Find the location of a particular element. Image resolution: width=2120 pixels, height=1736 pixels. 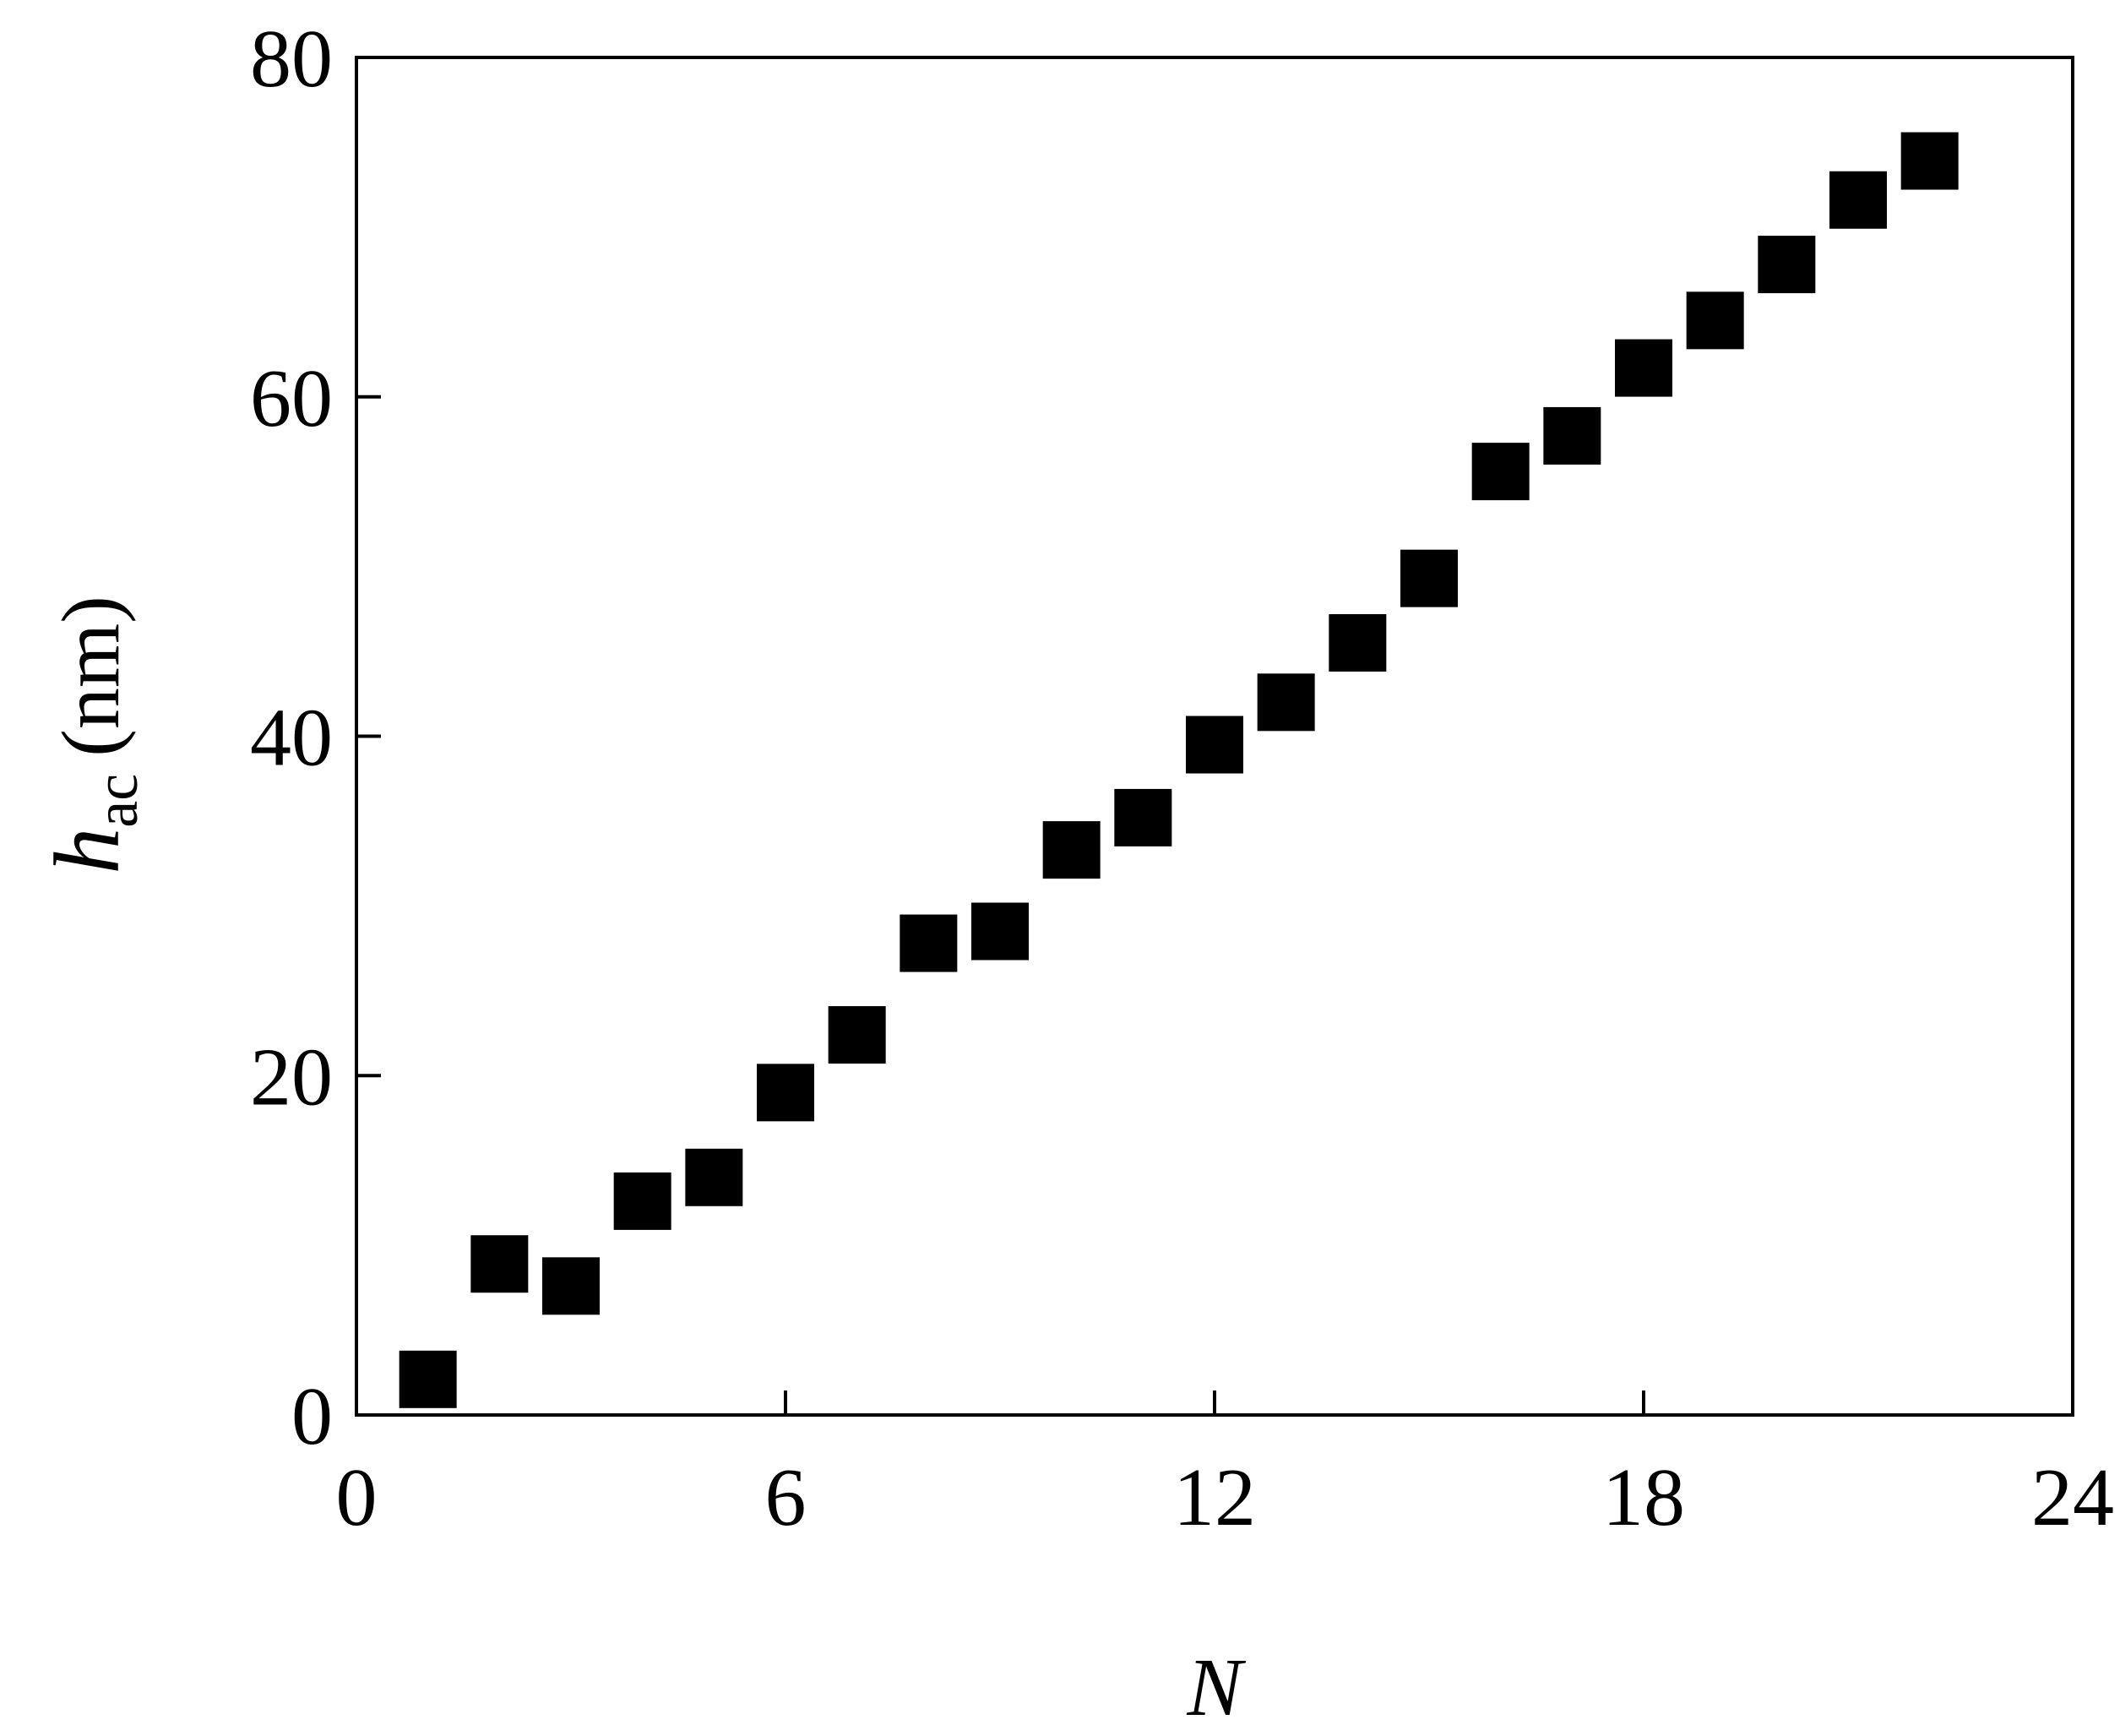

y-tick-label: 60 is located at coordinates (291, 399).